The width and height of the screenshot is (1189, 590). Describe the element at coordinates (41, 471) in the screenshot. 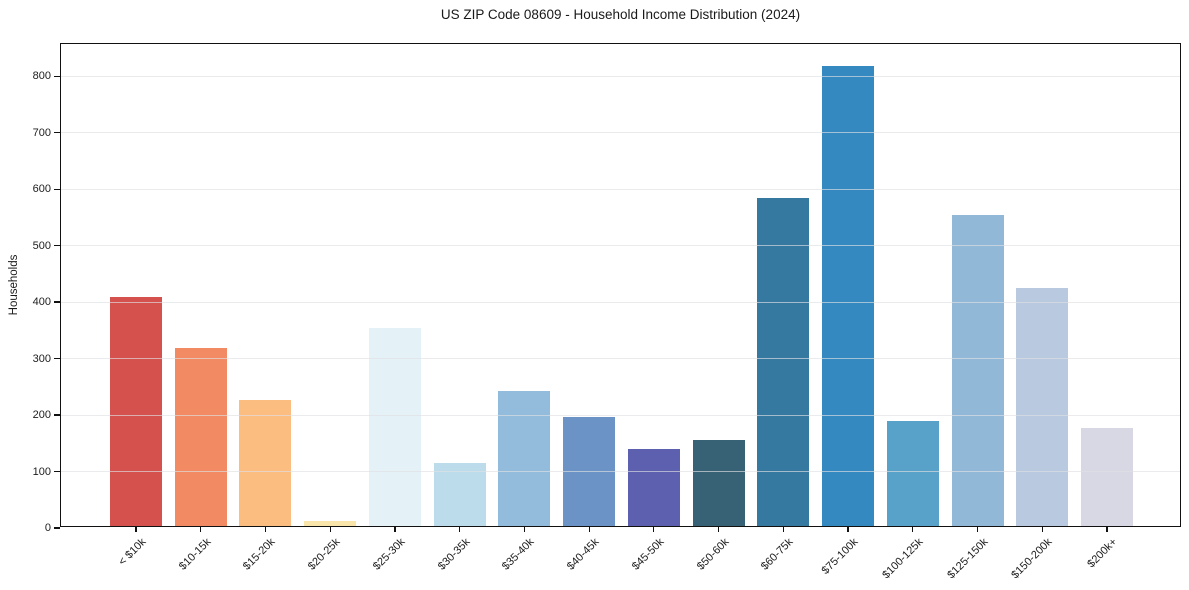

I see `y-tick-label: 100` at that location.